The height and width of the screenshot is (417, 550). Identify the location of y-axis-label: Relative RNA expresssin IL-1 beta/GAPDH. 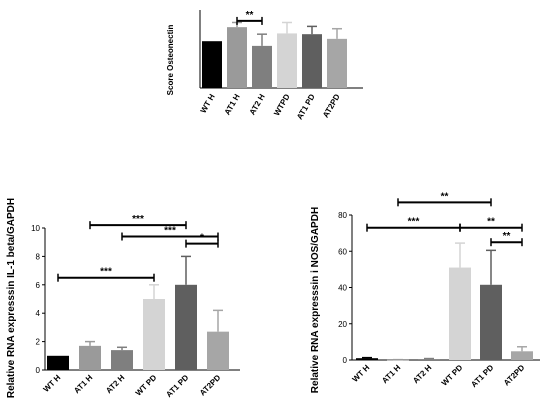
(11, 298).